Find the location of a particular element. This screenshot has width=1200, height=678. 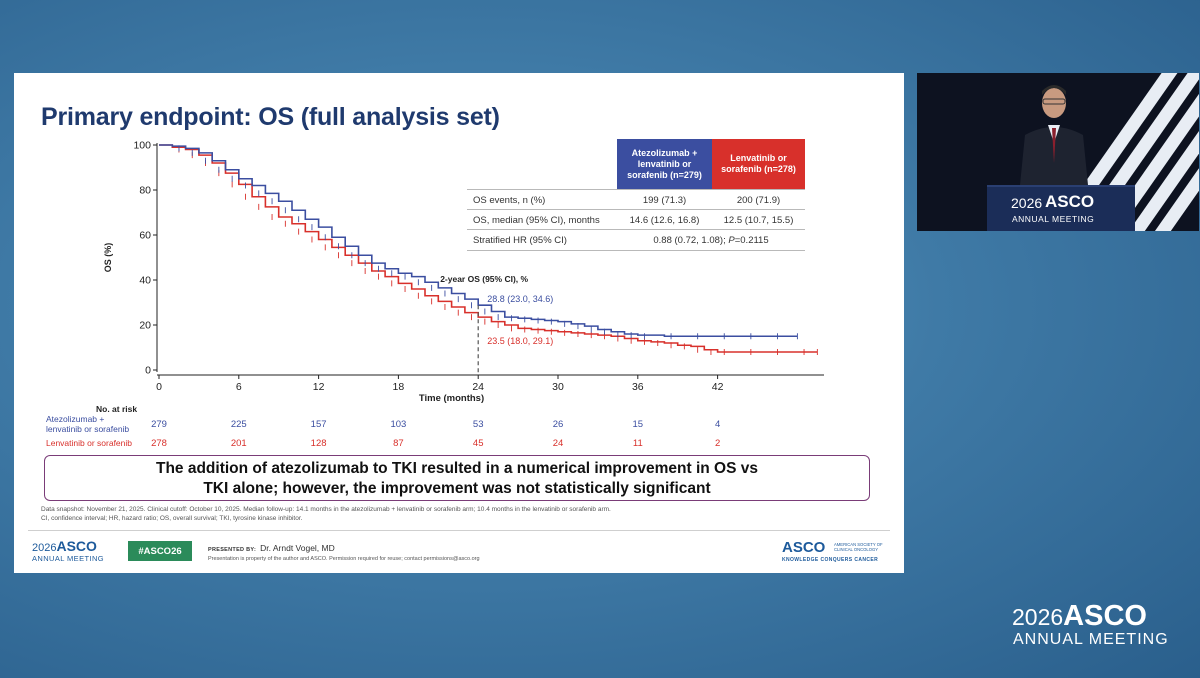

risk-count: 2 is located at coordinates (717, 443).